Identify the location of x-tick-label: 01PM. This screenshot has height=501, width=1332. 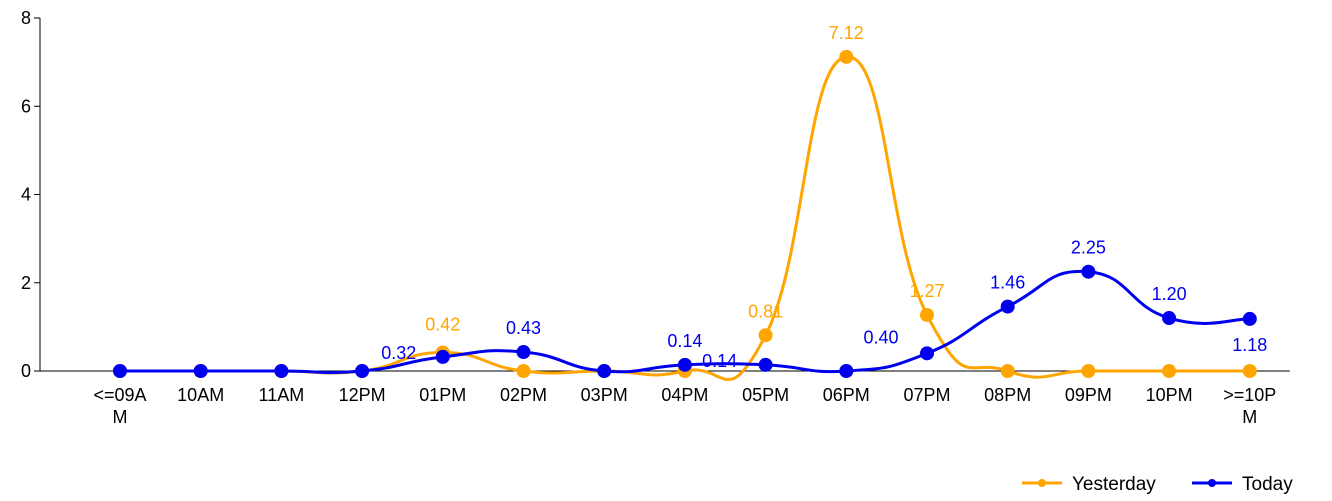
(442, 395).